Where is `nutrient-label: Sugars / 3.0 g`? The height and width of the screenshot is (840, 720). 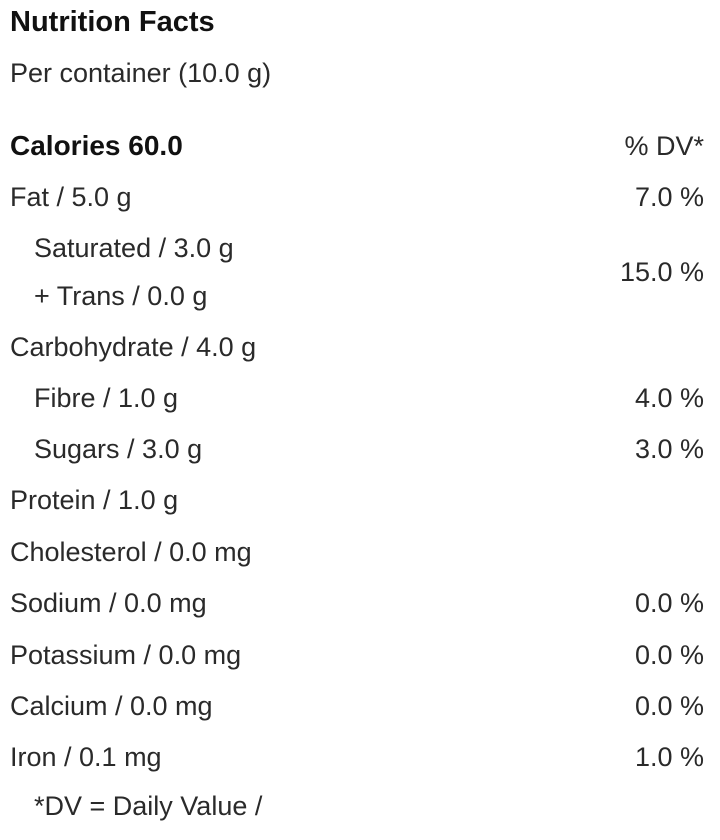 nutrient-label: Sugars / 3.0 g is located at coordinates (118, 449).